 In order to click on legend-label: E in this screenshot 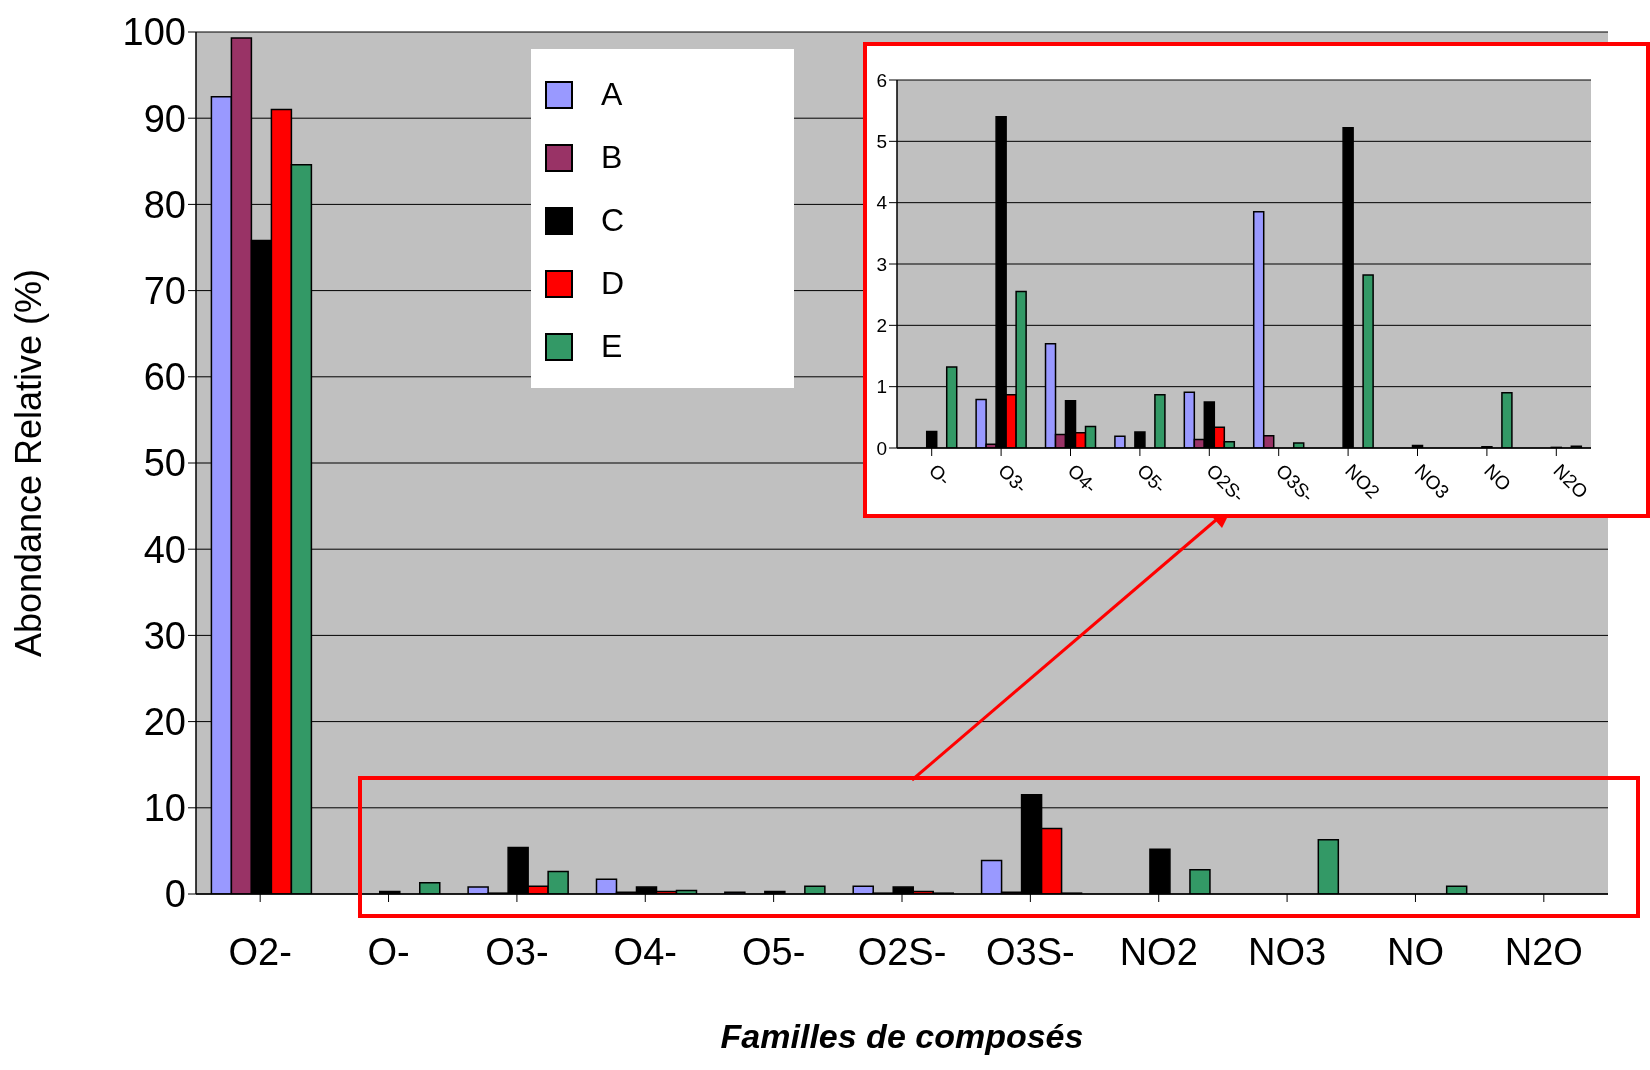, I will do `click(612, 346)`.